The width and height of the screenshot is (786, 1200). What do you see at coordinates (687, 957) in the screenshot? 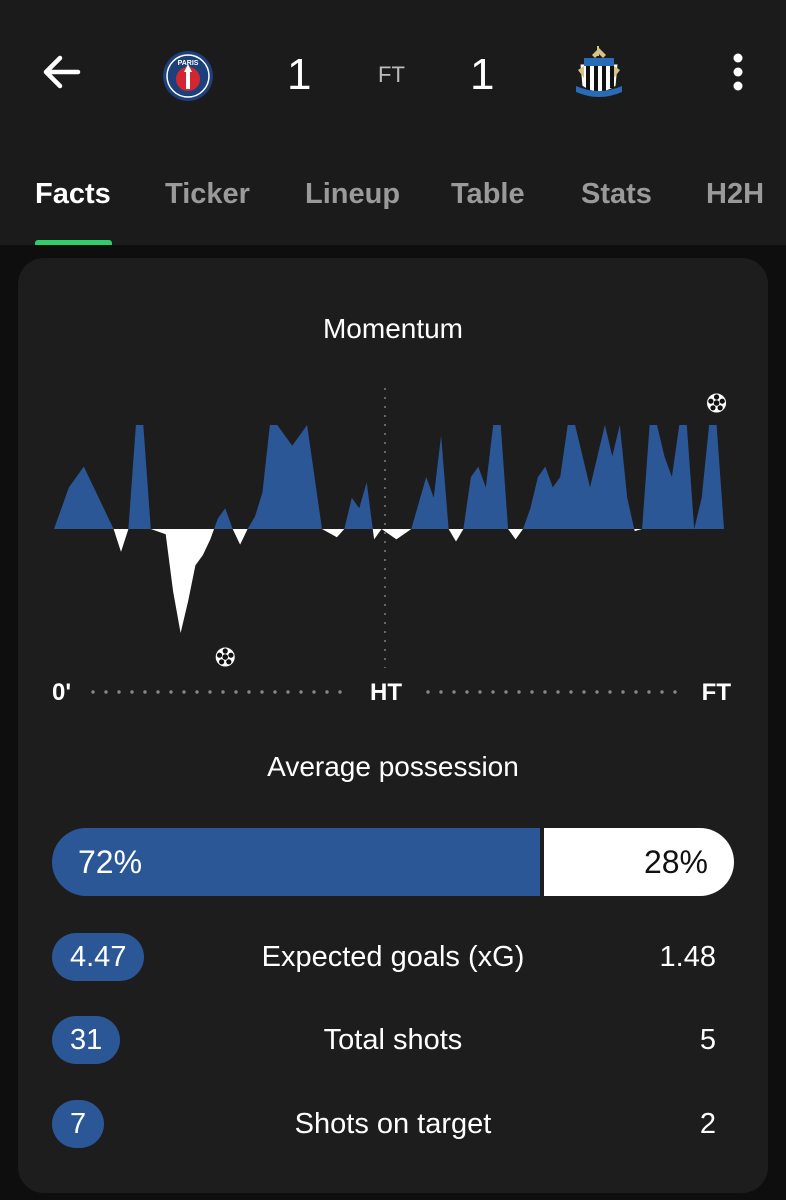
I see `stat-away-value: 1.48` at bounding box center [687, 957].